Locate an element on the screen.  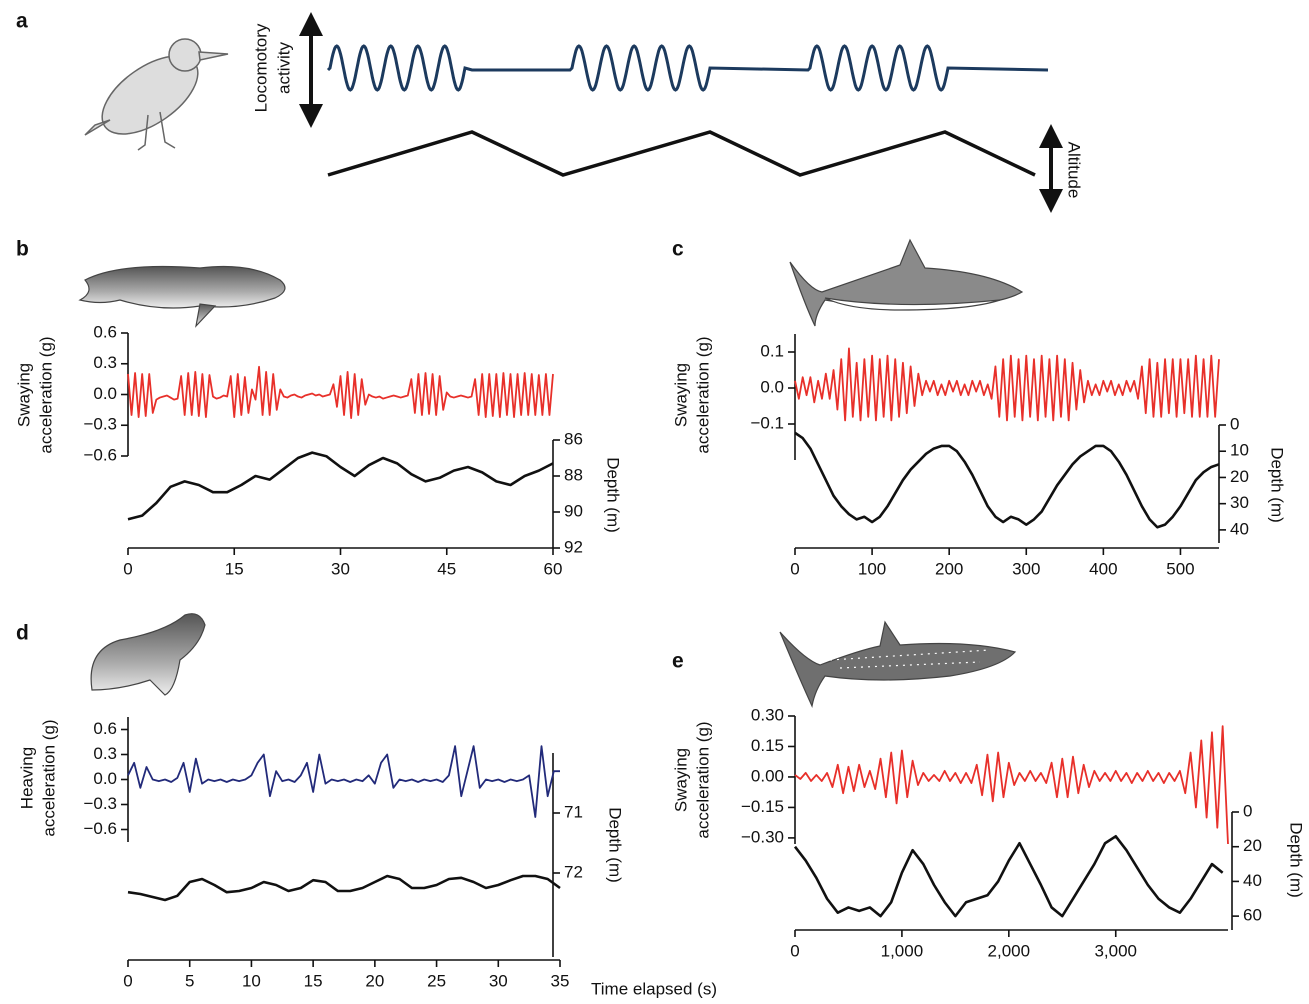
y2-tick-label: 88 is located at coordinates (573, 474).